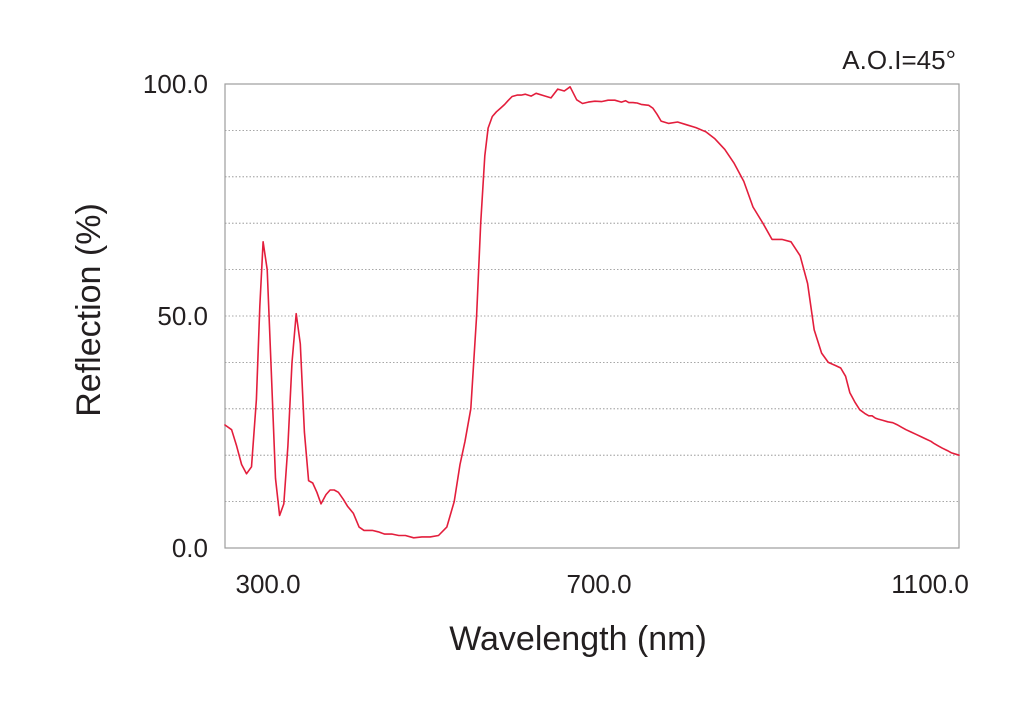 This screenshot has height=709, width=1024. I want to click on angle-of-incidence-annotation: A.O.I=45°, so click(899, 60).